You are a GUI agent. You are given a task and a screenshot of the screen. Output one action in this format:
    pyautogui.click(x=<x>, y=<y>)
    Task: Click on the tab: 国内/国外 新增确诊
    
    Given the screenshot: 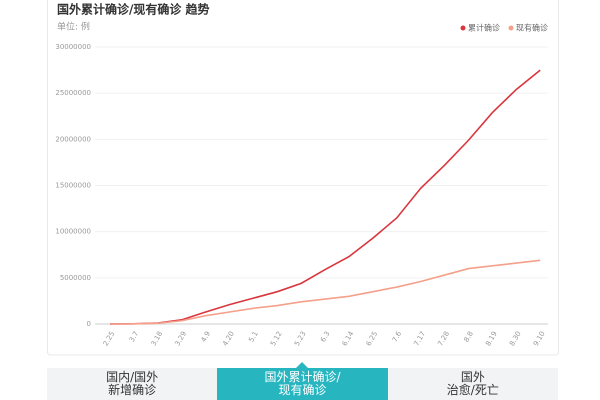 What is the action you would take?
    pyautogui.click(x=132, y=384)
    